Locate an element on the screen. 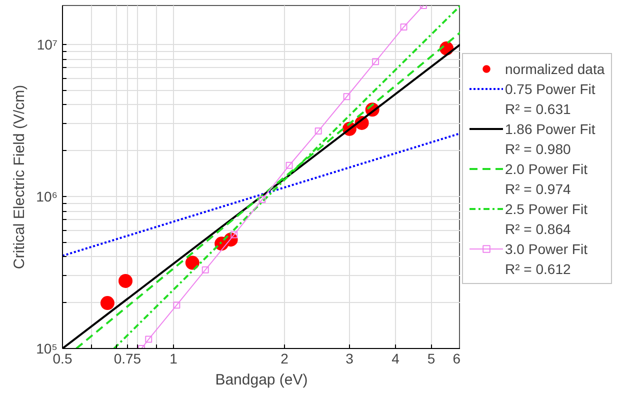 This screenshot has width=626, height=405. legend-label: 2.0 Power Fit R² = 0.974 is located at coordinates (546, 178).